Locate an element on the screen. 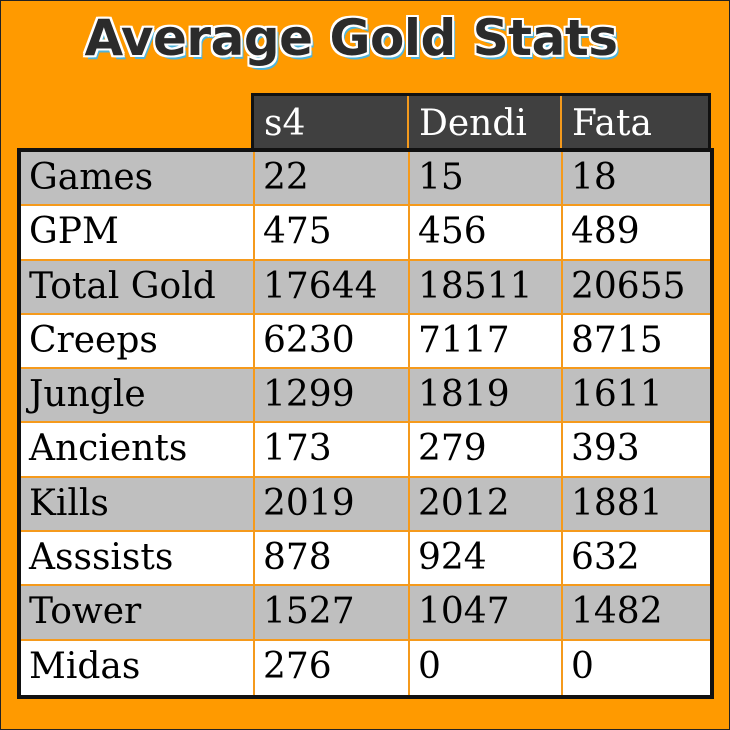 Image resolution: width=730 pixels, height=730 pixels. page-title: Average Gold Stats is located at coordinates (351, 38).